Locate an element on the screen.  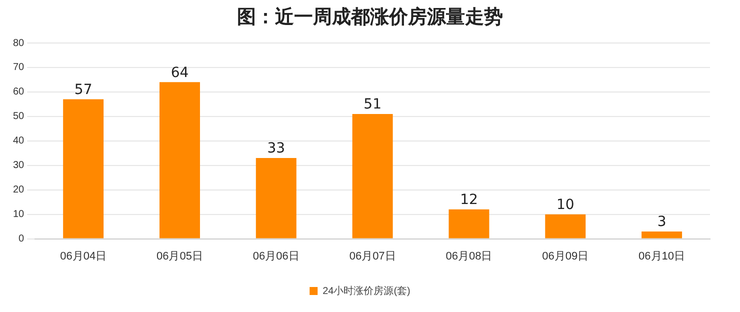
x-tick-label: 06月04日 is located at coordinates (83, 256).